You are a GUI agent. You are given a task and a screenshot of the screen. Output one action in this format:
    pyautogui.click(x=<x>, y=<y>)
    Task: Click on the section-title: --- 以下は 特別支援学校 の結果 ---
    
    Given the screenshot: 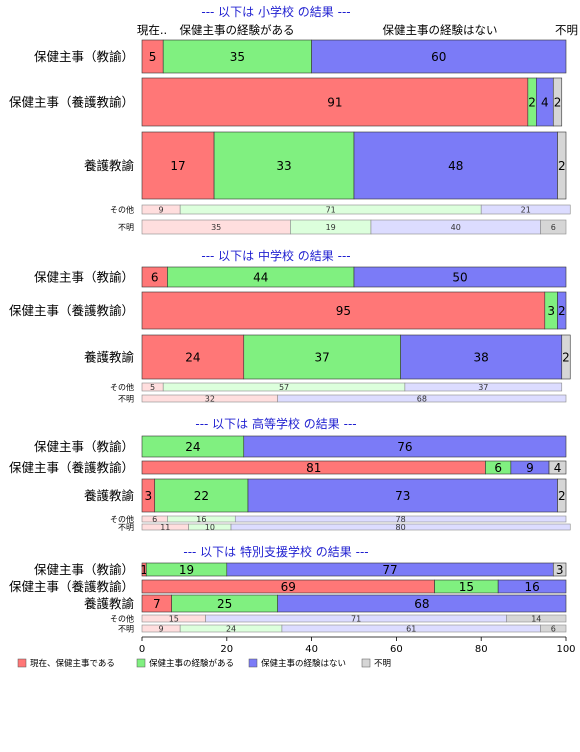 What is the action you would take?
    pyautogui.click(x=275, y=551)
    